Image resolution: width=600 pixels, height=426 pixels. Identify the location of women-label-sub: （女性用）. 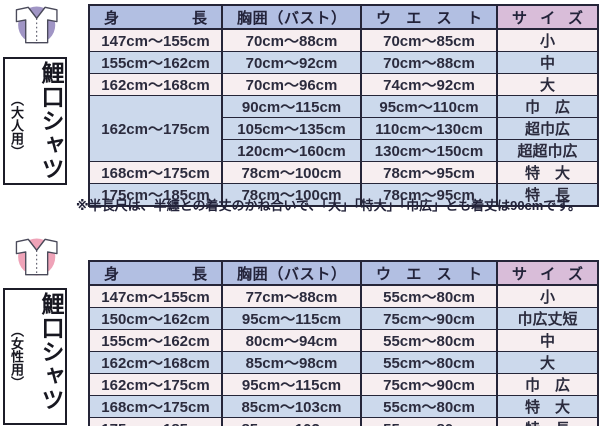
(16, 356).